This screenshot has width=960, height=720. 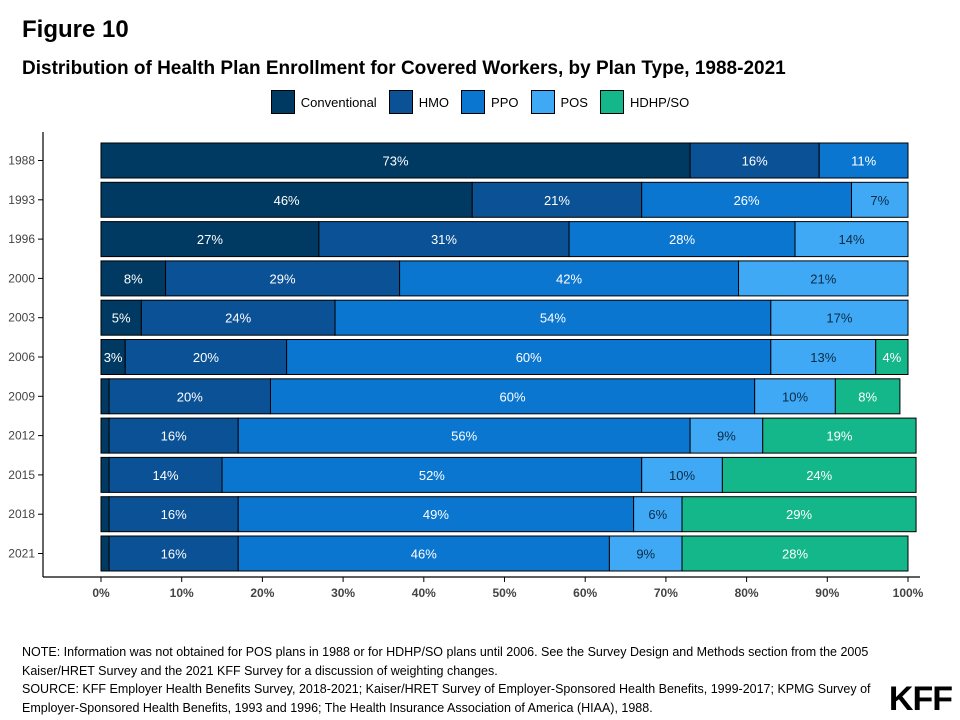 I want to click on y-tick-label: 2003, so click(x=21, y=318).